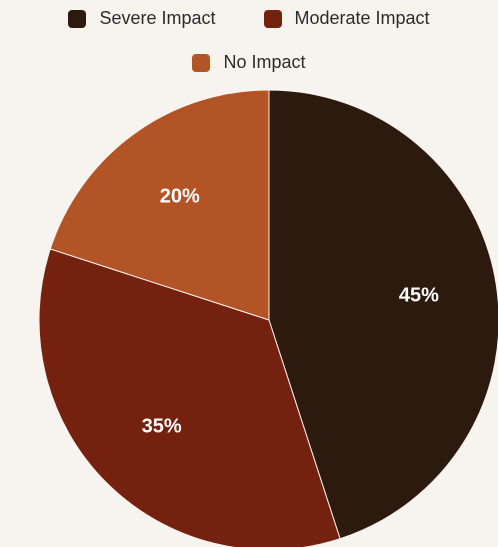  I want to click on legend-item-moderate-impact: Moderate Impact, so click(346, 18).